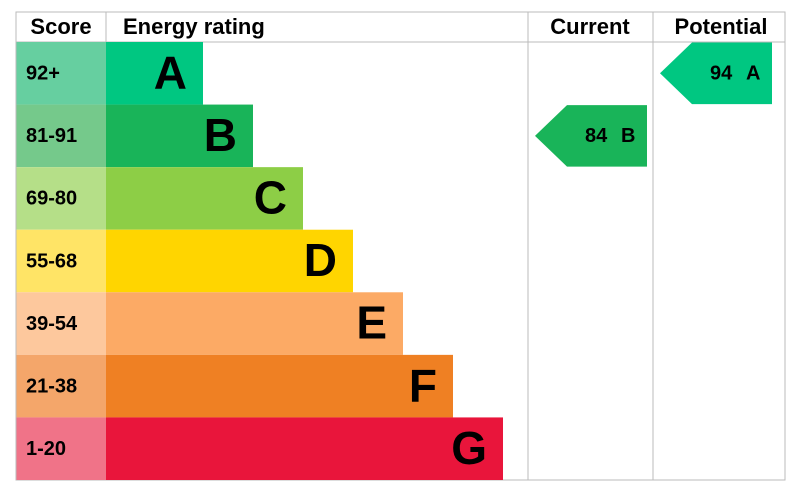 Image resolution: width=797 pixels, height=497 pixels. Describe the element at coordinates (51, 199) in the screenshot. I see `score-range: 69-80` at that location.